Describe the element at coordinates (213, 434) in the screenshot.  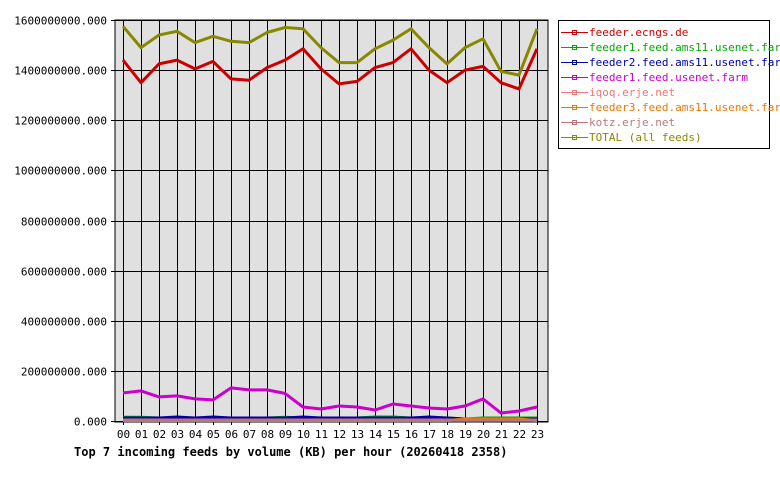
I see `x-tick-label: 05` at that location.